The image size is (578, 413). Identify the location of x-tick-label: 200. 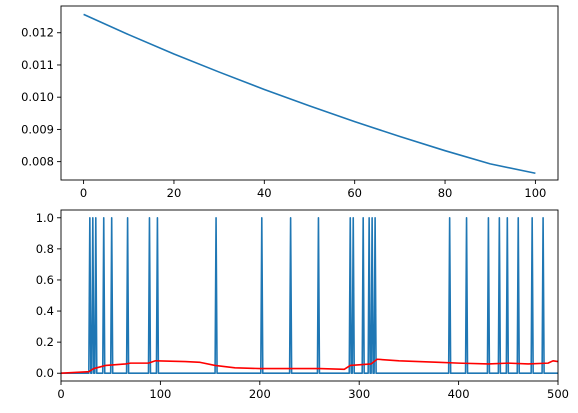
(260, 394).